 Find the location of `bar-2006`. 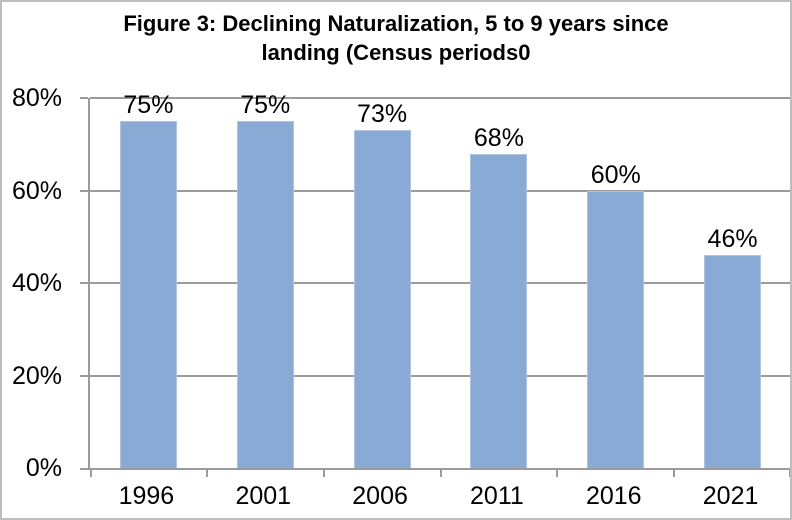

bar-2006 is located at coordinates (382, 299).